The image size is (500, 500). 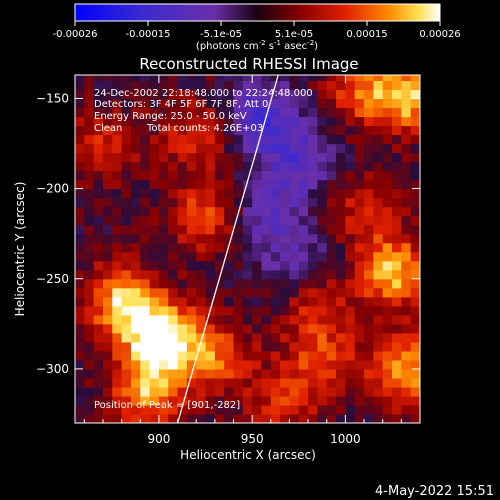 I want to click on x-tick-label: 900, so click(x=158, y=439).